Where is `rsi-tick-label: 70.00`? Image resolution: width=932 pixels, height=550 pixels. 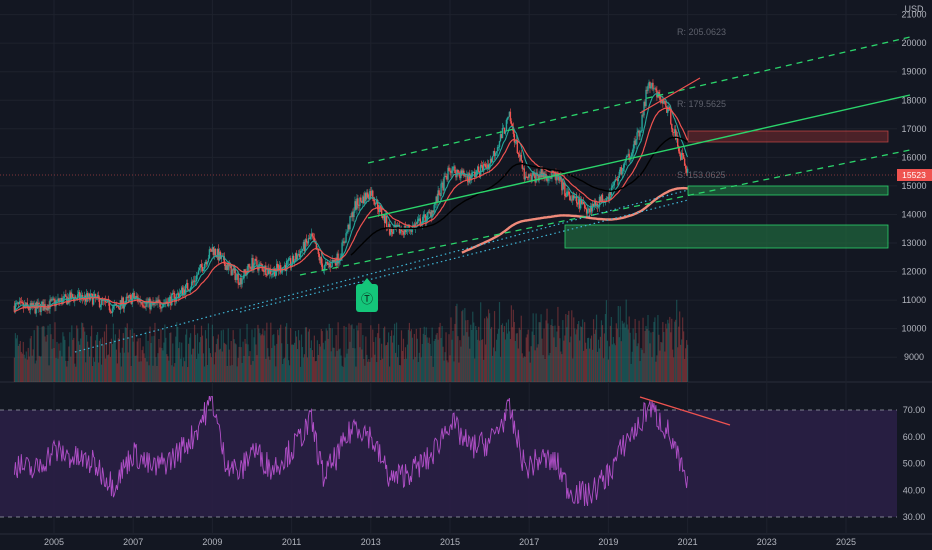 rsi-tick-label: 70.00 is located at coordinates (914, 410).